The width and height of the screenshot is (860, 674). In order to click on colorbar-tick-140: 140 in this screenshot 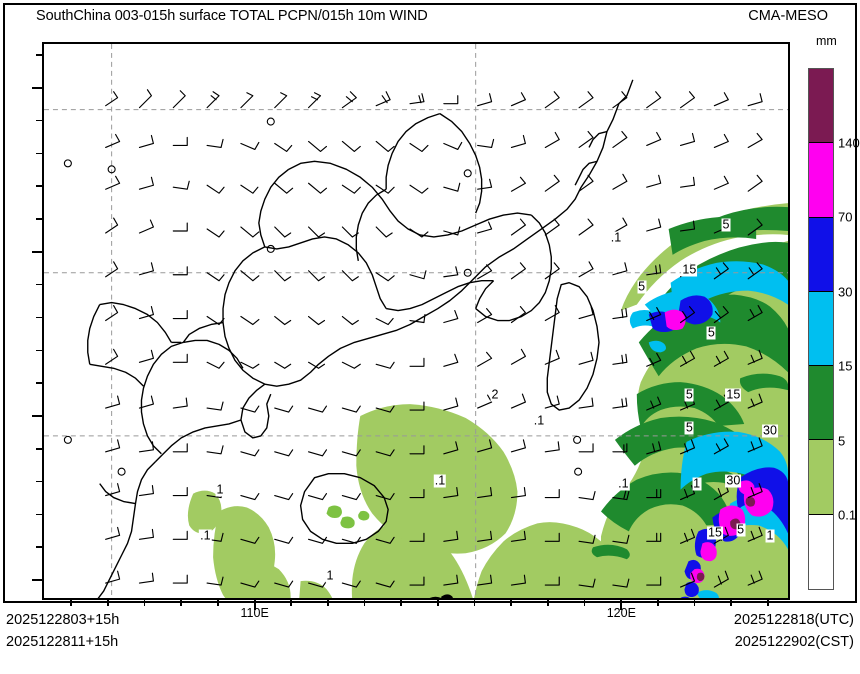, I will do `click(849, 143)`.